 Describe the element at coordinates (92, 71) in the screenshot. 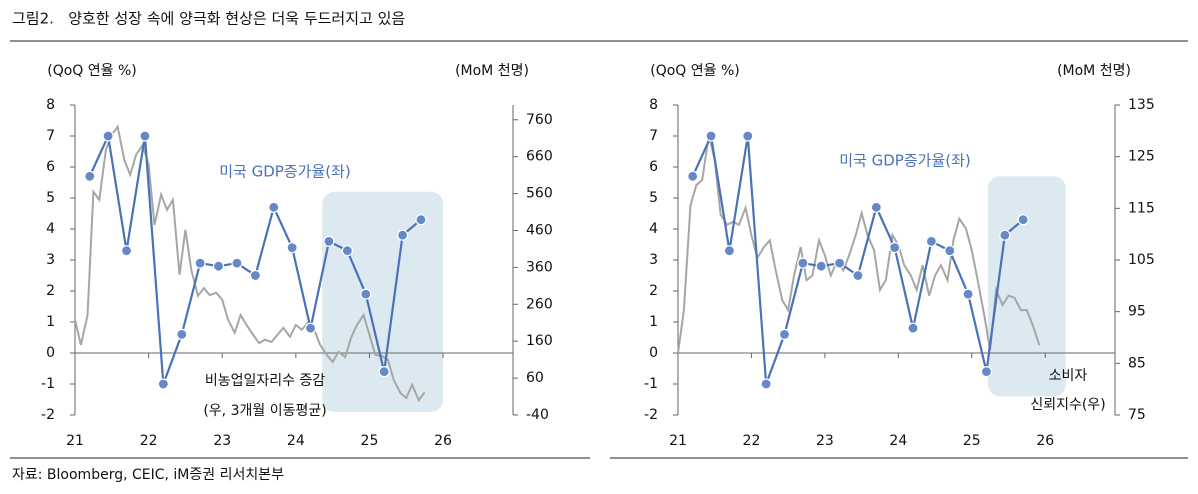

I see `y-axis-title: (QoQ 연율 %)` at that location.